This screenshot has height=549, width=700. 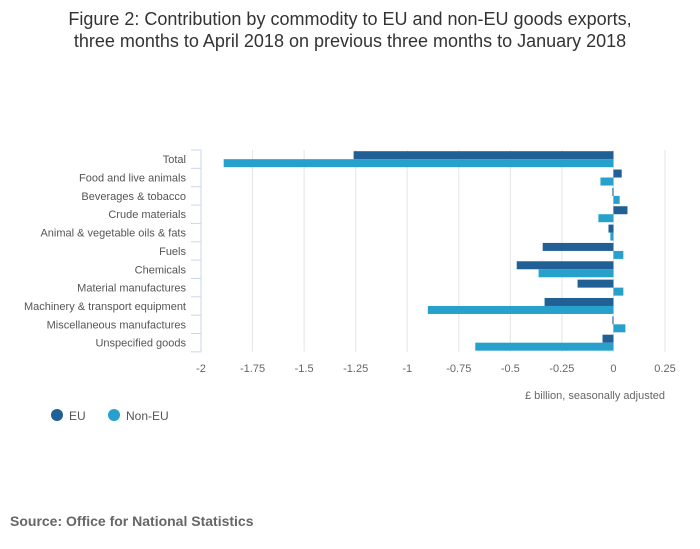 I want to click on x-tick-label: -2, so click(x=201, y=369).